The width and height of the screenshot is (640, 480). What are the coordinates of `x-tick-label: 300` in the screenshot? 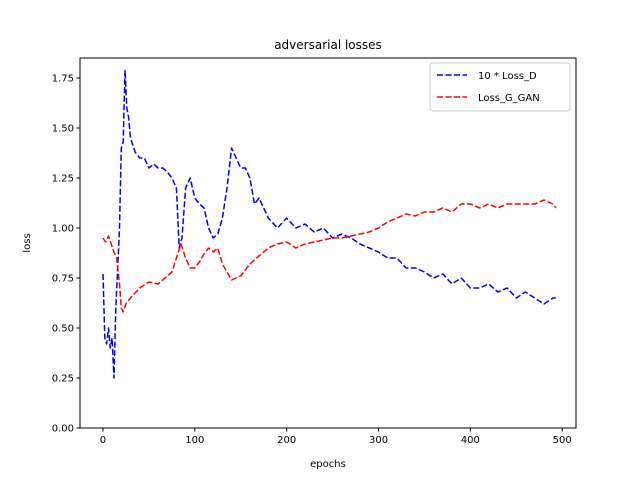 It's located at (378, 440).